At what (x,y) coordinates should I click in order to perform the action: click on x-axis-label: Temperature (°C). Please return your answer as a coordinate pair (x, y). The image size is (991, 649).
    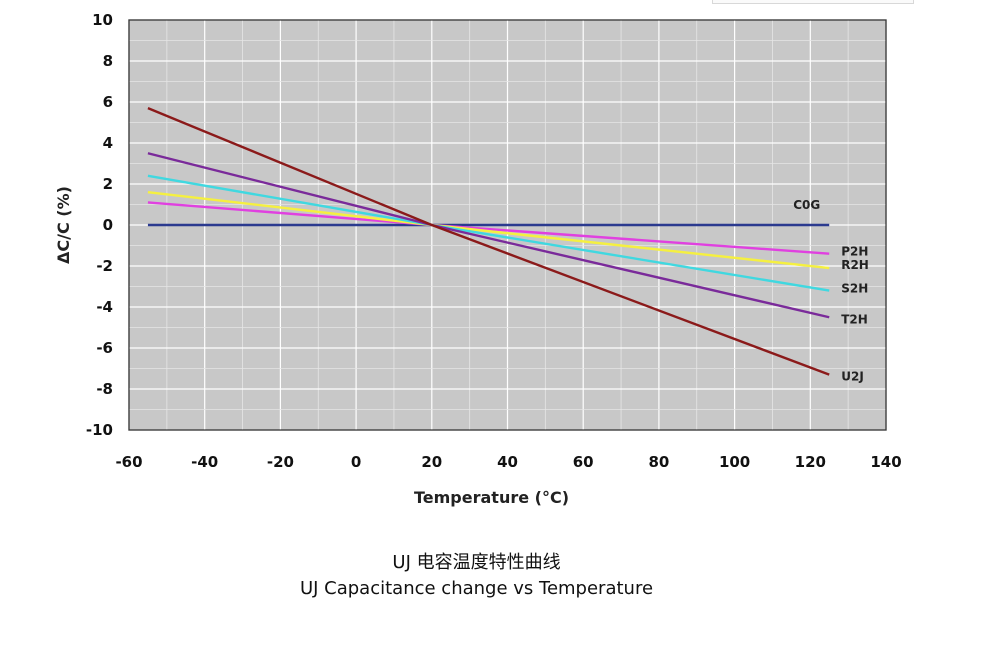
    Looking at the image, I should click on (491, 497).